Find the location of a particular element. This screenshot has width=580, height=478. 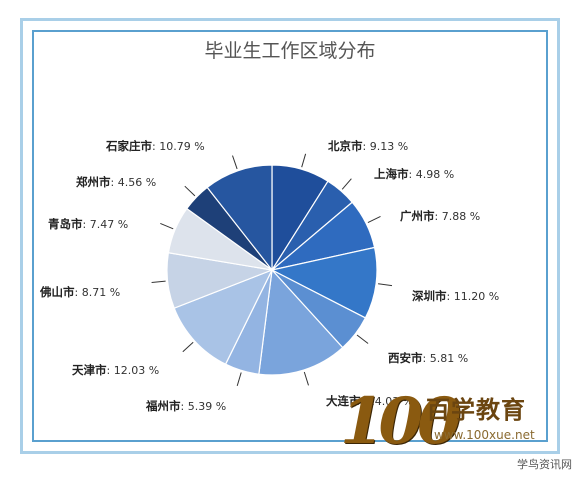

slice-label: 郑州市: 4.56 % is located at coordinates (116, 182).